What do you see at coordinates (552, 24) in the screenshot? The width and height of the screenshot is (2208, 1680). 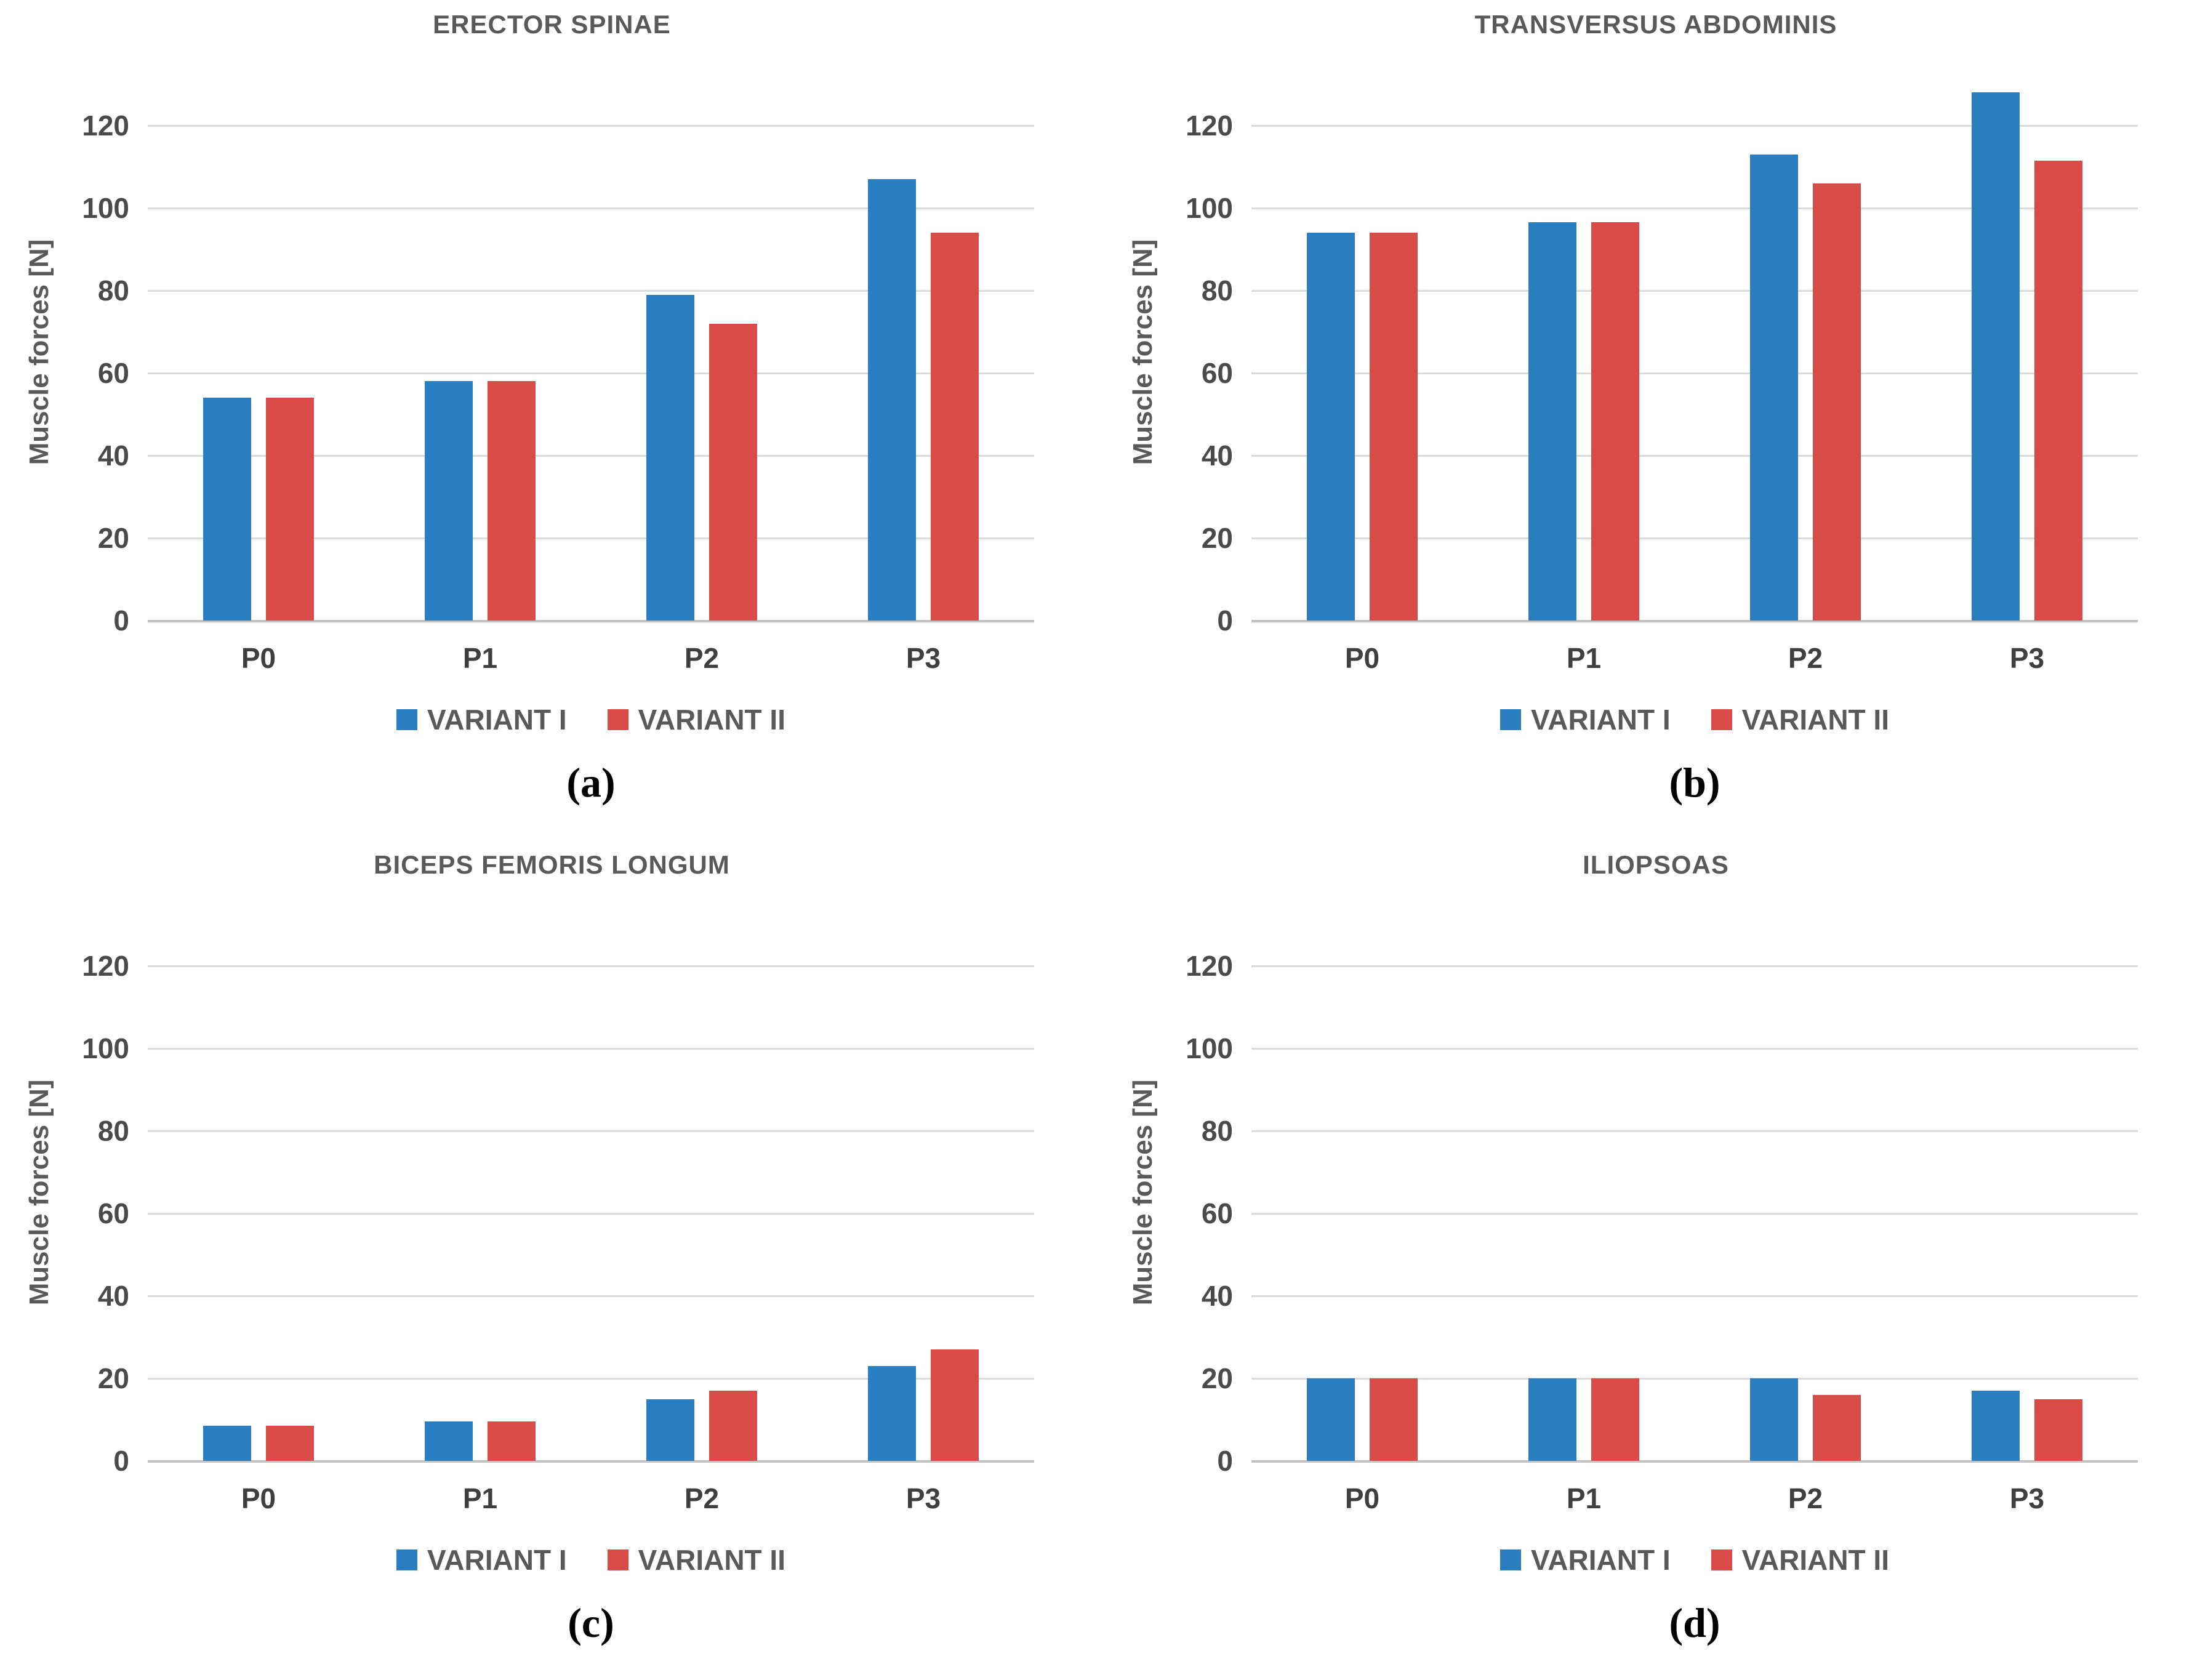 I see `chart-title: ERECTOR SPINAE` at bounding box center [552, 24].